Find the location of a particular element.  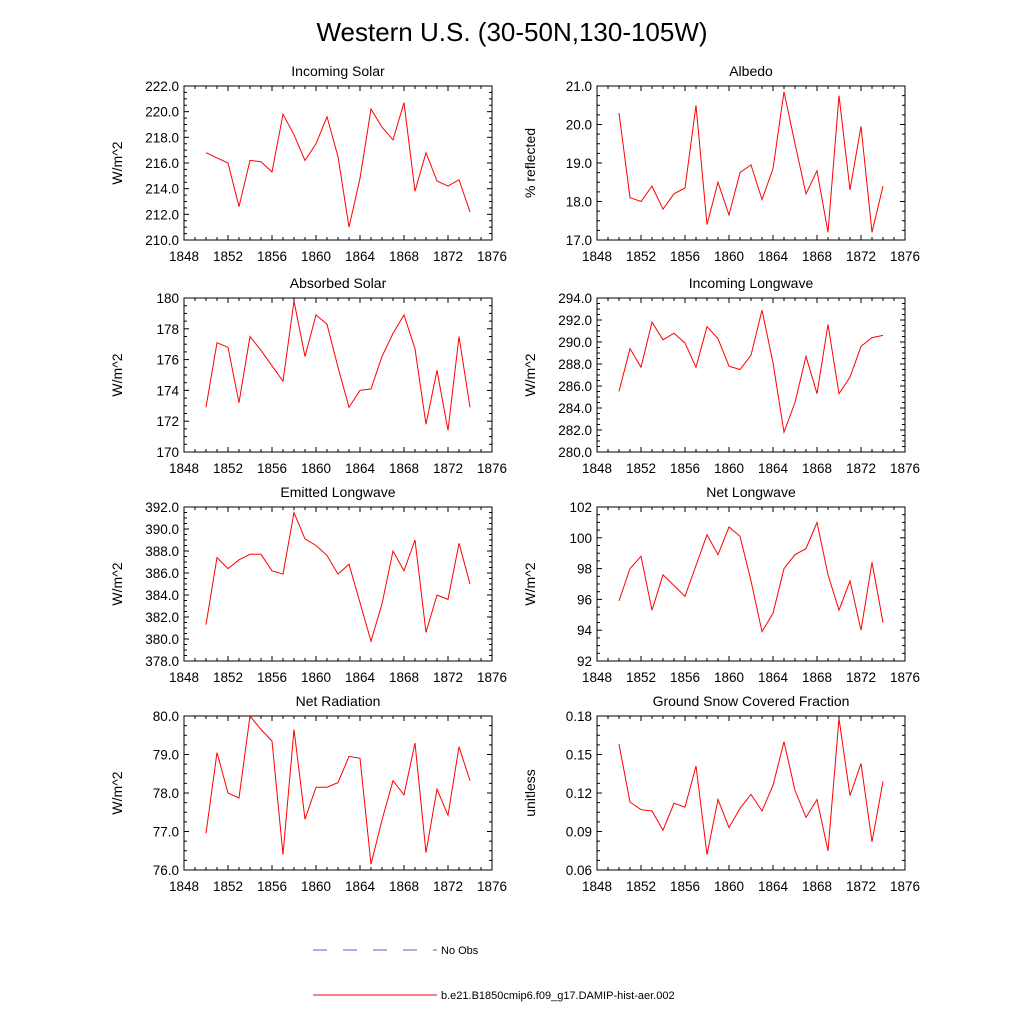

plot-frame-emitted-longwave is located at coordinates (338, 584).